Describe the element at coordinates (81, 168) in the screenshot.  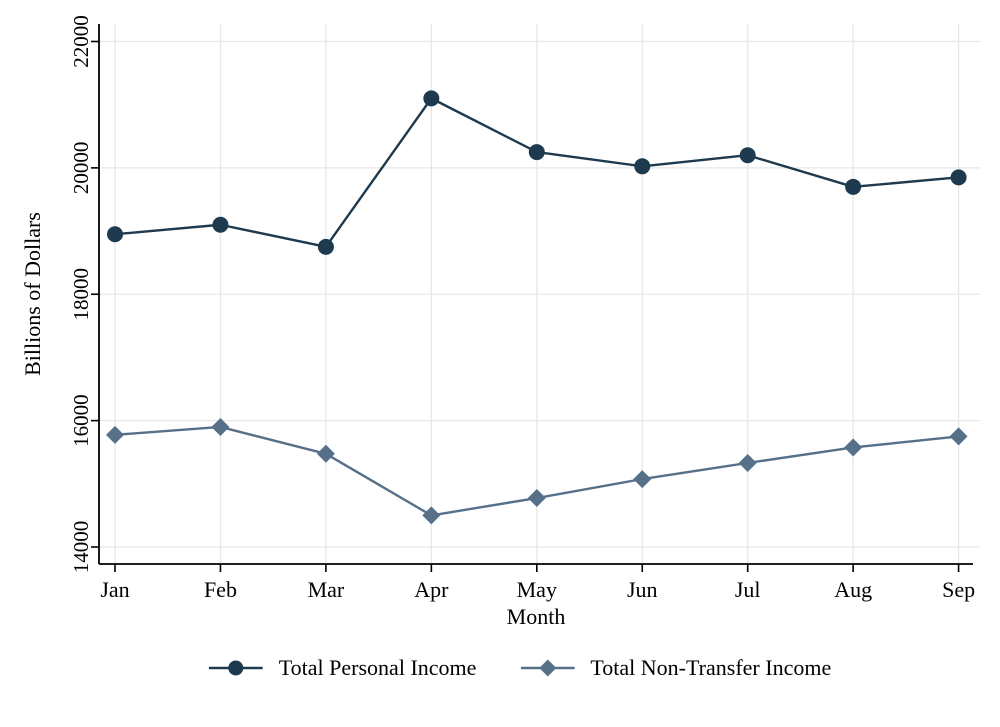
I see `y-tick-label: 20000` at that location.